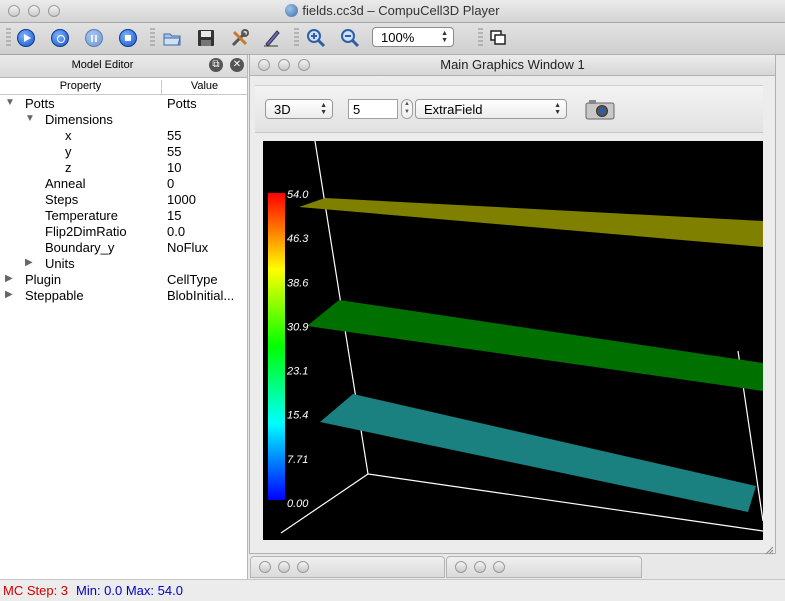 This screenshot has height=601, width=785. I want to click on zoom-window-button, so click(54, 11).